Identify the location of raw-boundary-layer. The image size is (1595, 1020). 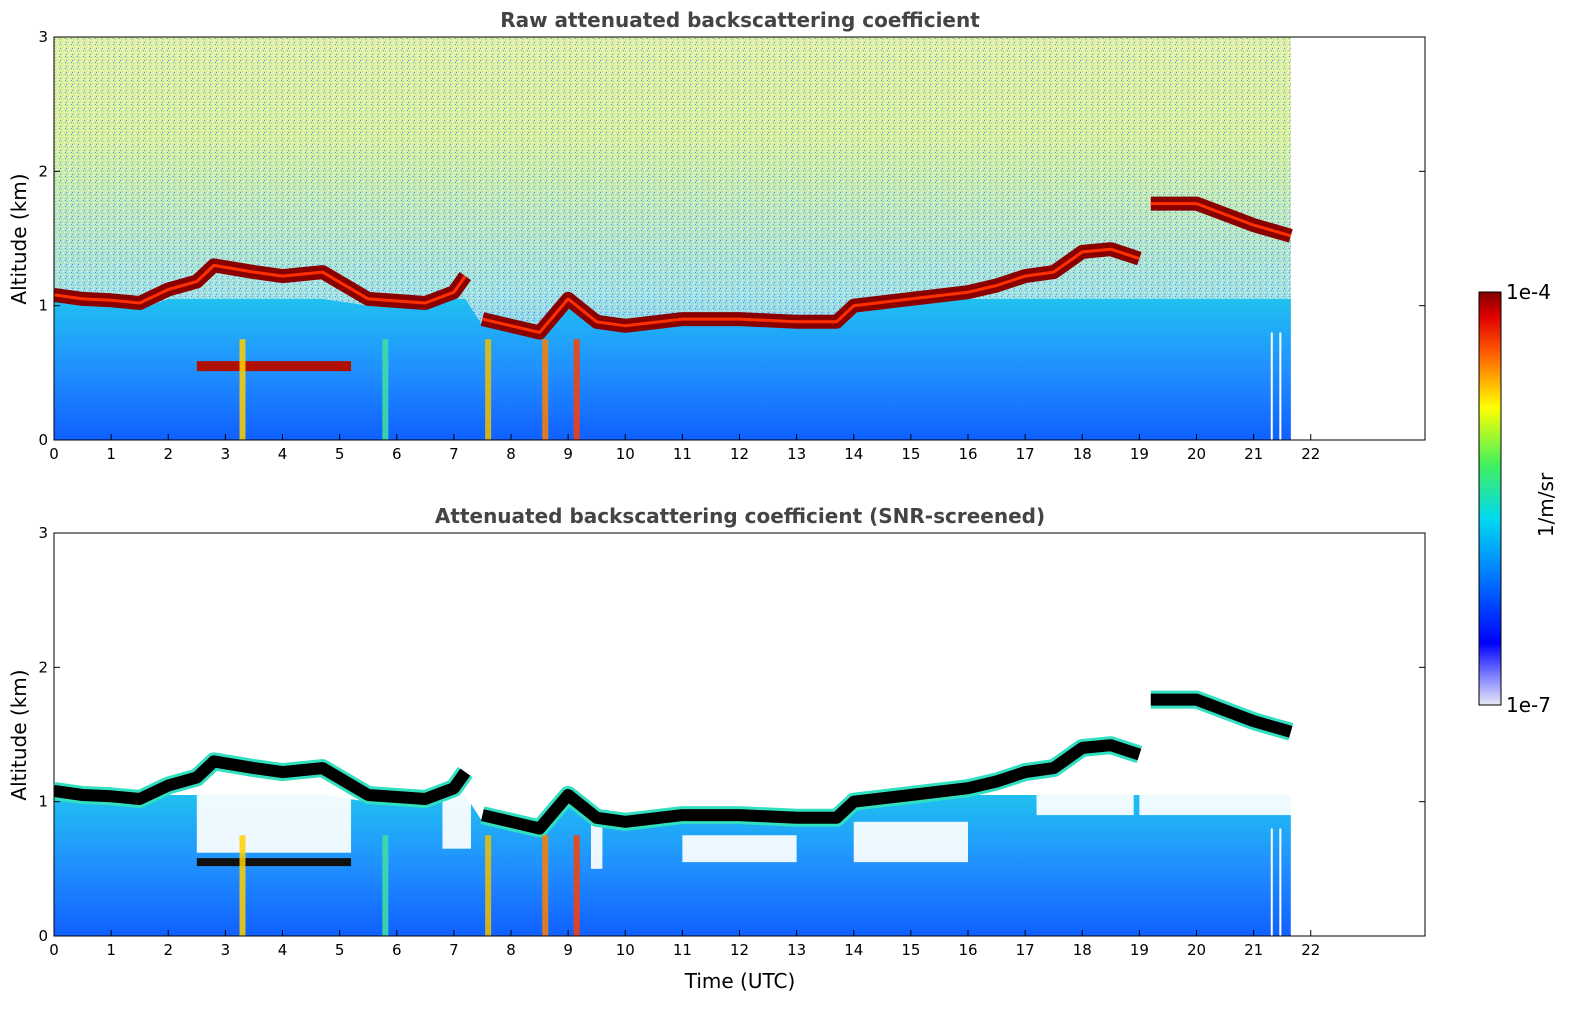
(672, 369).